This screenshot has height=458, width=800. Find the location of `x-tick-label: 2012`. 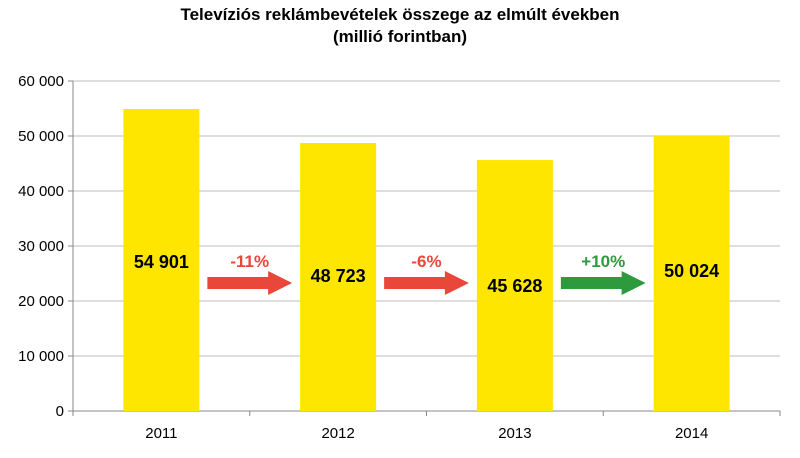

x-tick-label: 2012 is located at coordinates (337, 433).